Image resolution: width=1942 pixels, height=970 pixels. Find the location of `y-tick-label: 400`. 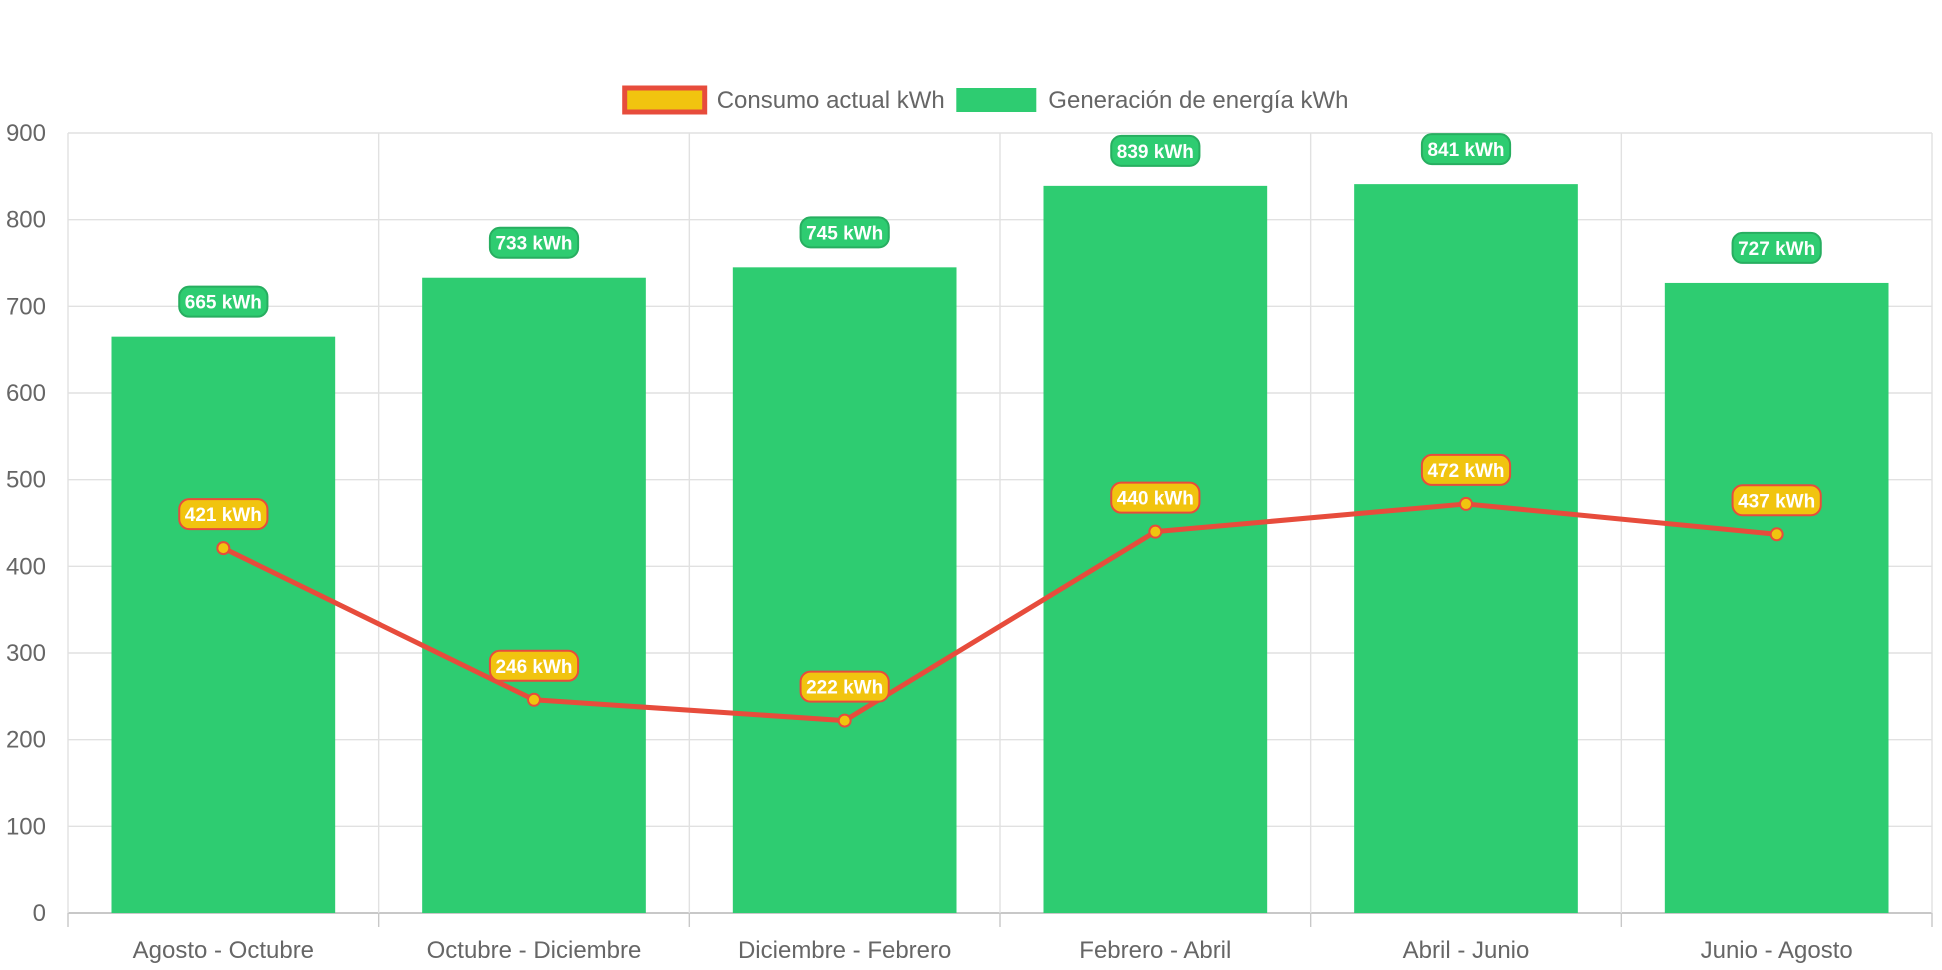

y-tick-label: 400 is located at coordinates (26, 566).